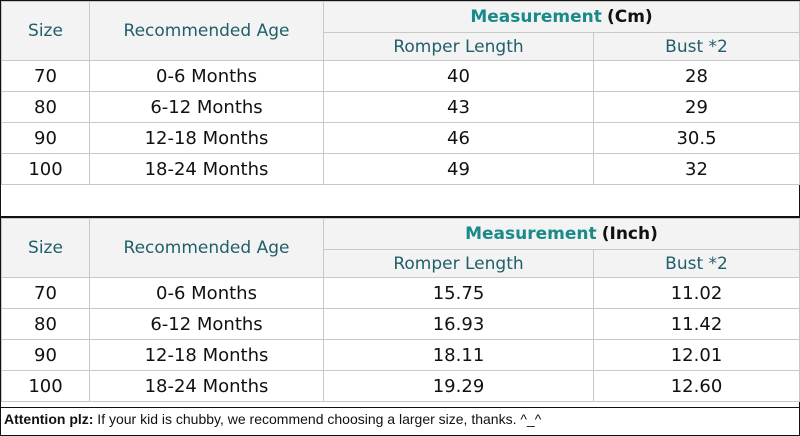 The width and height of the screenshot is (800, 436). Describe the element at coordinates (458, 293) in the screenshot. I see `cell-romper: 15.75` at that location.